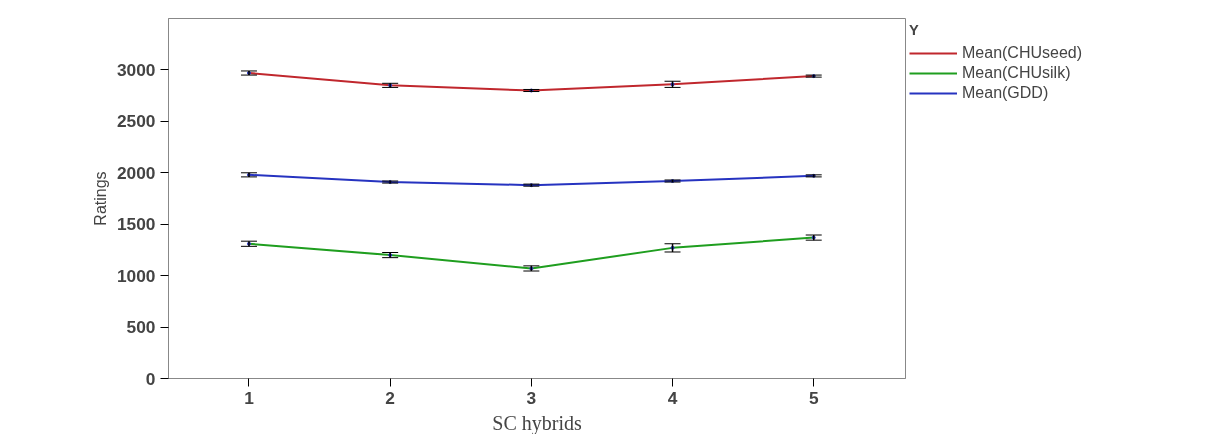  I want to click on y-tick-label: 1500, so click(136, 224).